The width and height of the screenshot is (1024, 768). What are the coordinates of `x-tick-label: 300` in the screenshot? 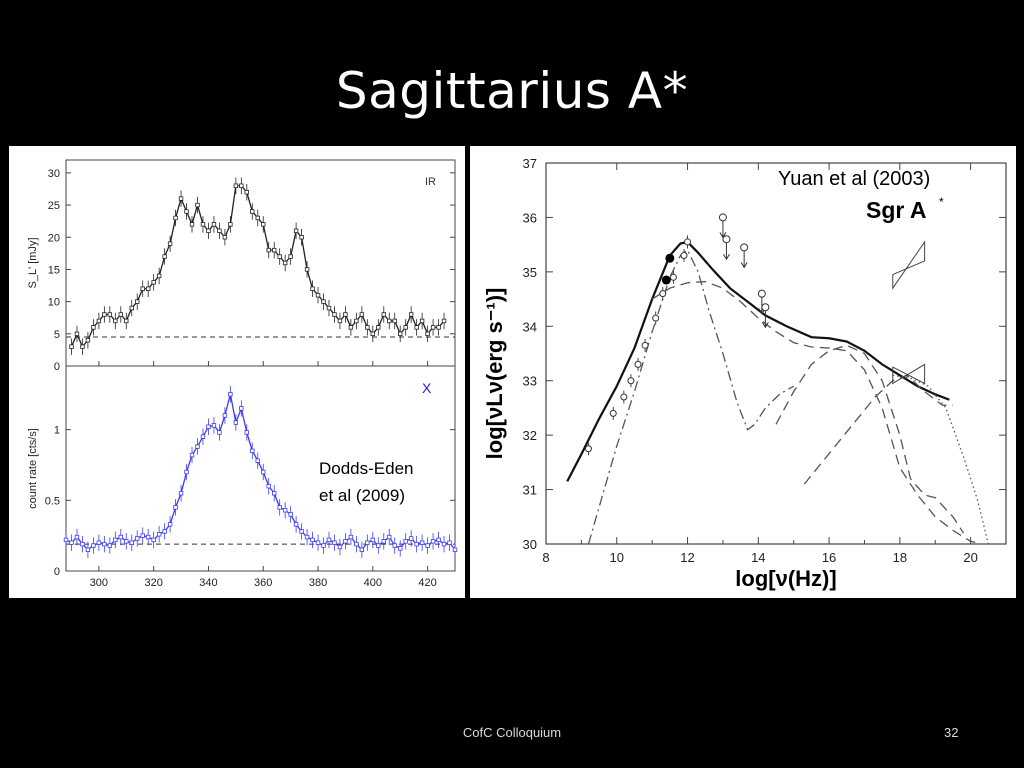 It's located at (99, 583).